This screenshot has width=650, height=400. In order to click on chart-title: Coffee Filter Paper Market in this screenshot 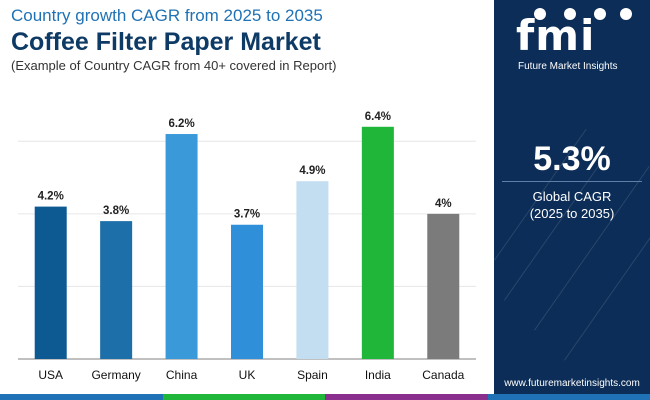, I will do `click(166, 42)`.